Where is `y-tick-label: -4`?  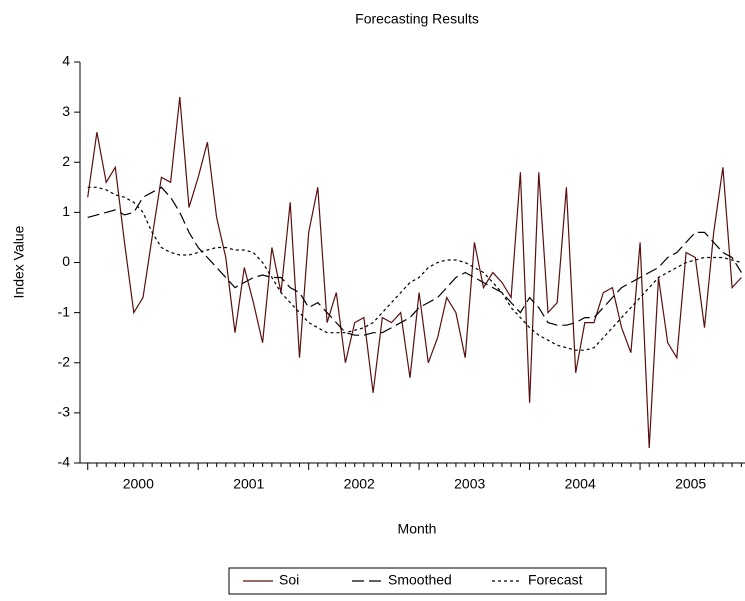
y-tick-label: -4 is located at coordinates (64, 462).